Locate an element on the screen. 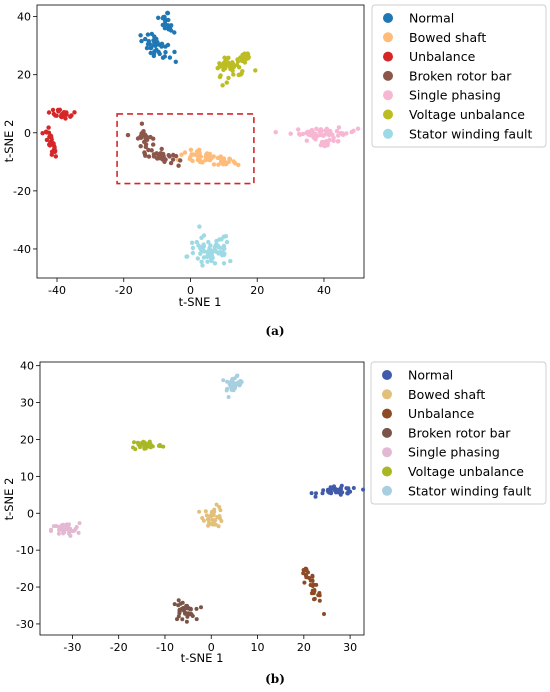  series-normal-points is located at coordinates (158, 37).